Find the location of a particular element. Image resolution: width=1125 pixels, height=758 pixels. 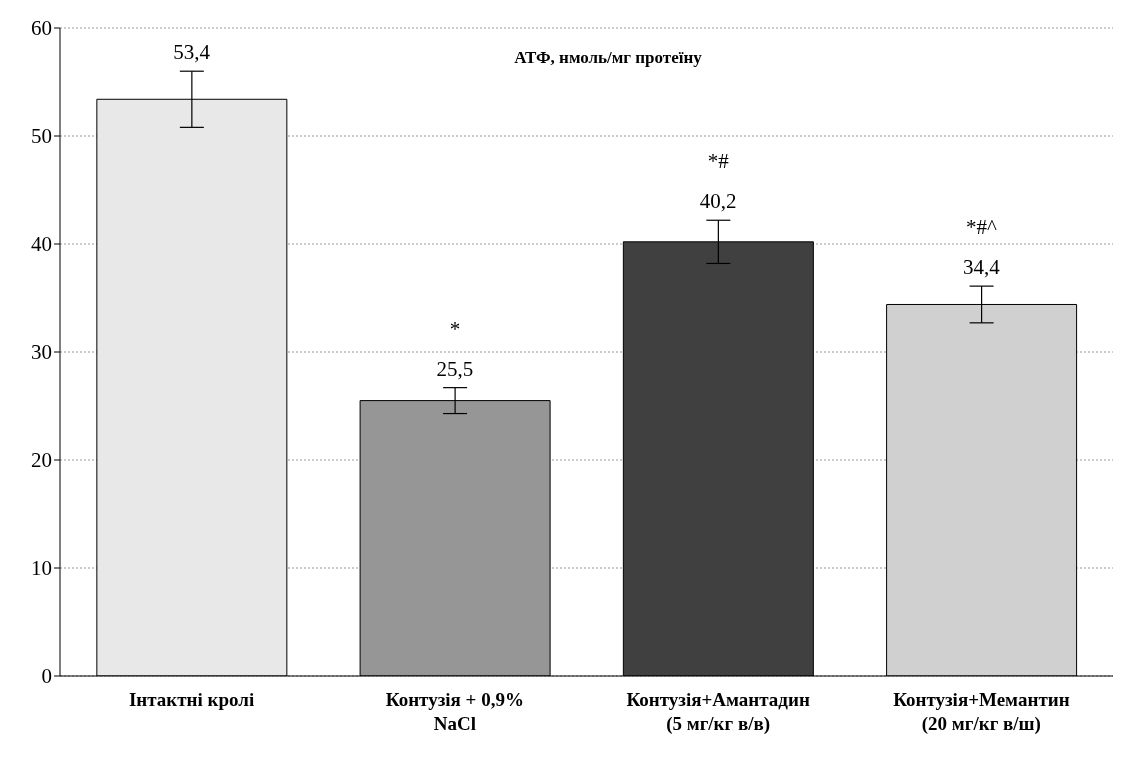

data-label: 34,4 is located at coordinates (982, 267).